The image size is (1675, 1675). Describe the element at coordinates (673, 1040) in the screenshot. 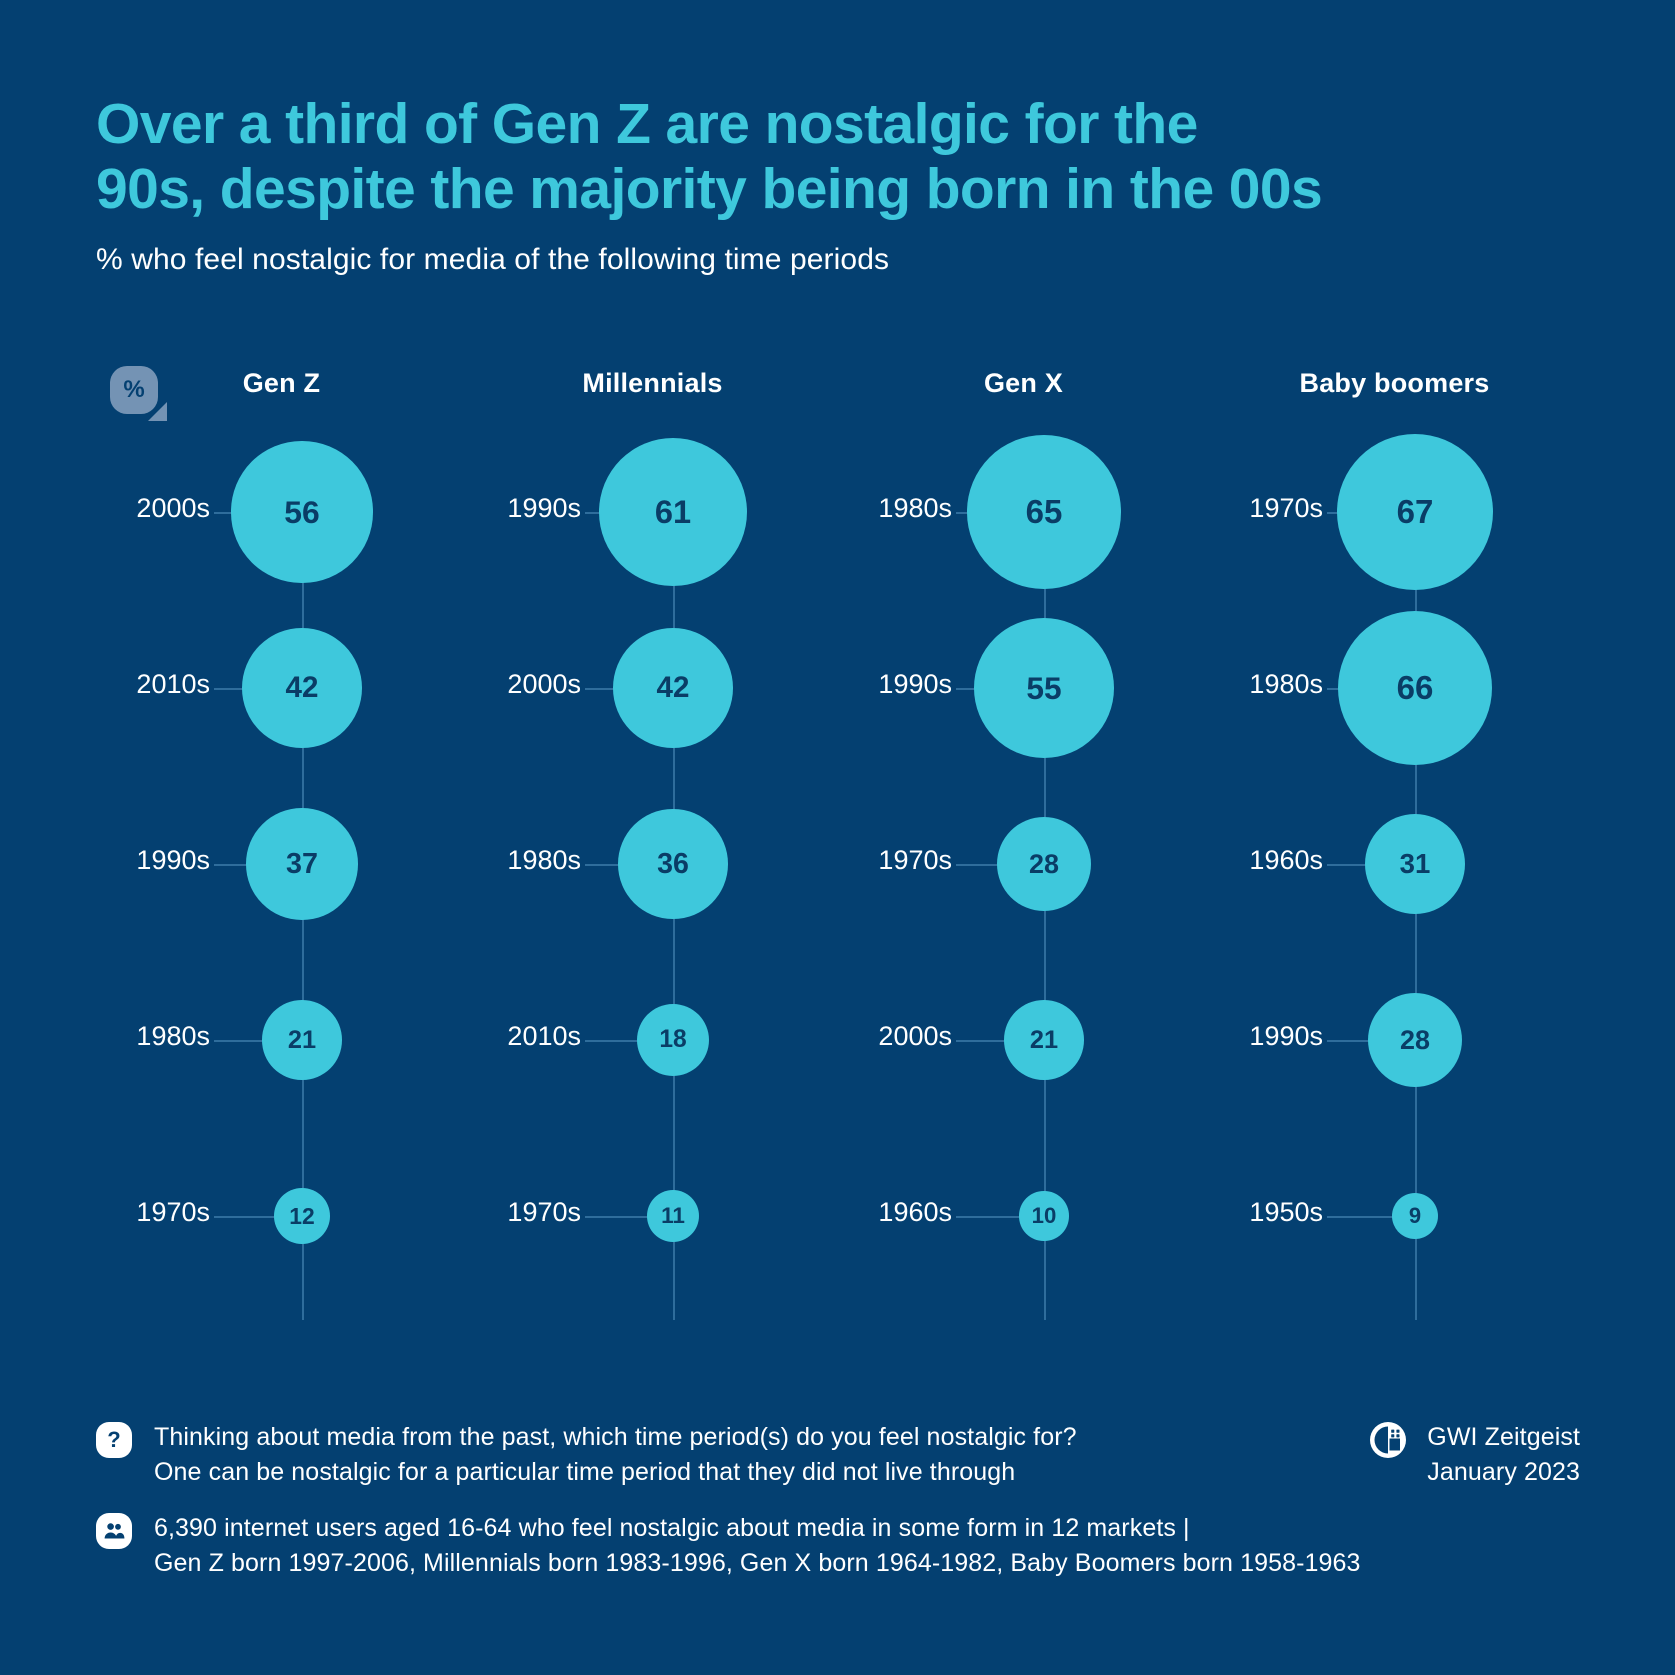

I see `data-bubble: 18` at that location.